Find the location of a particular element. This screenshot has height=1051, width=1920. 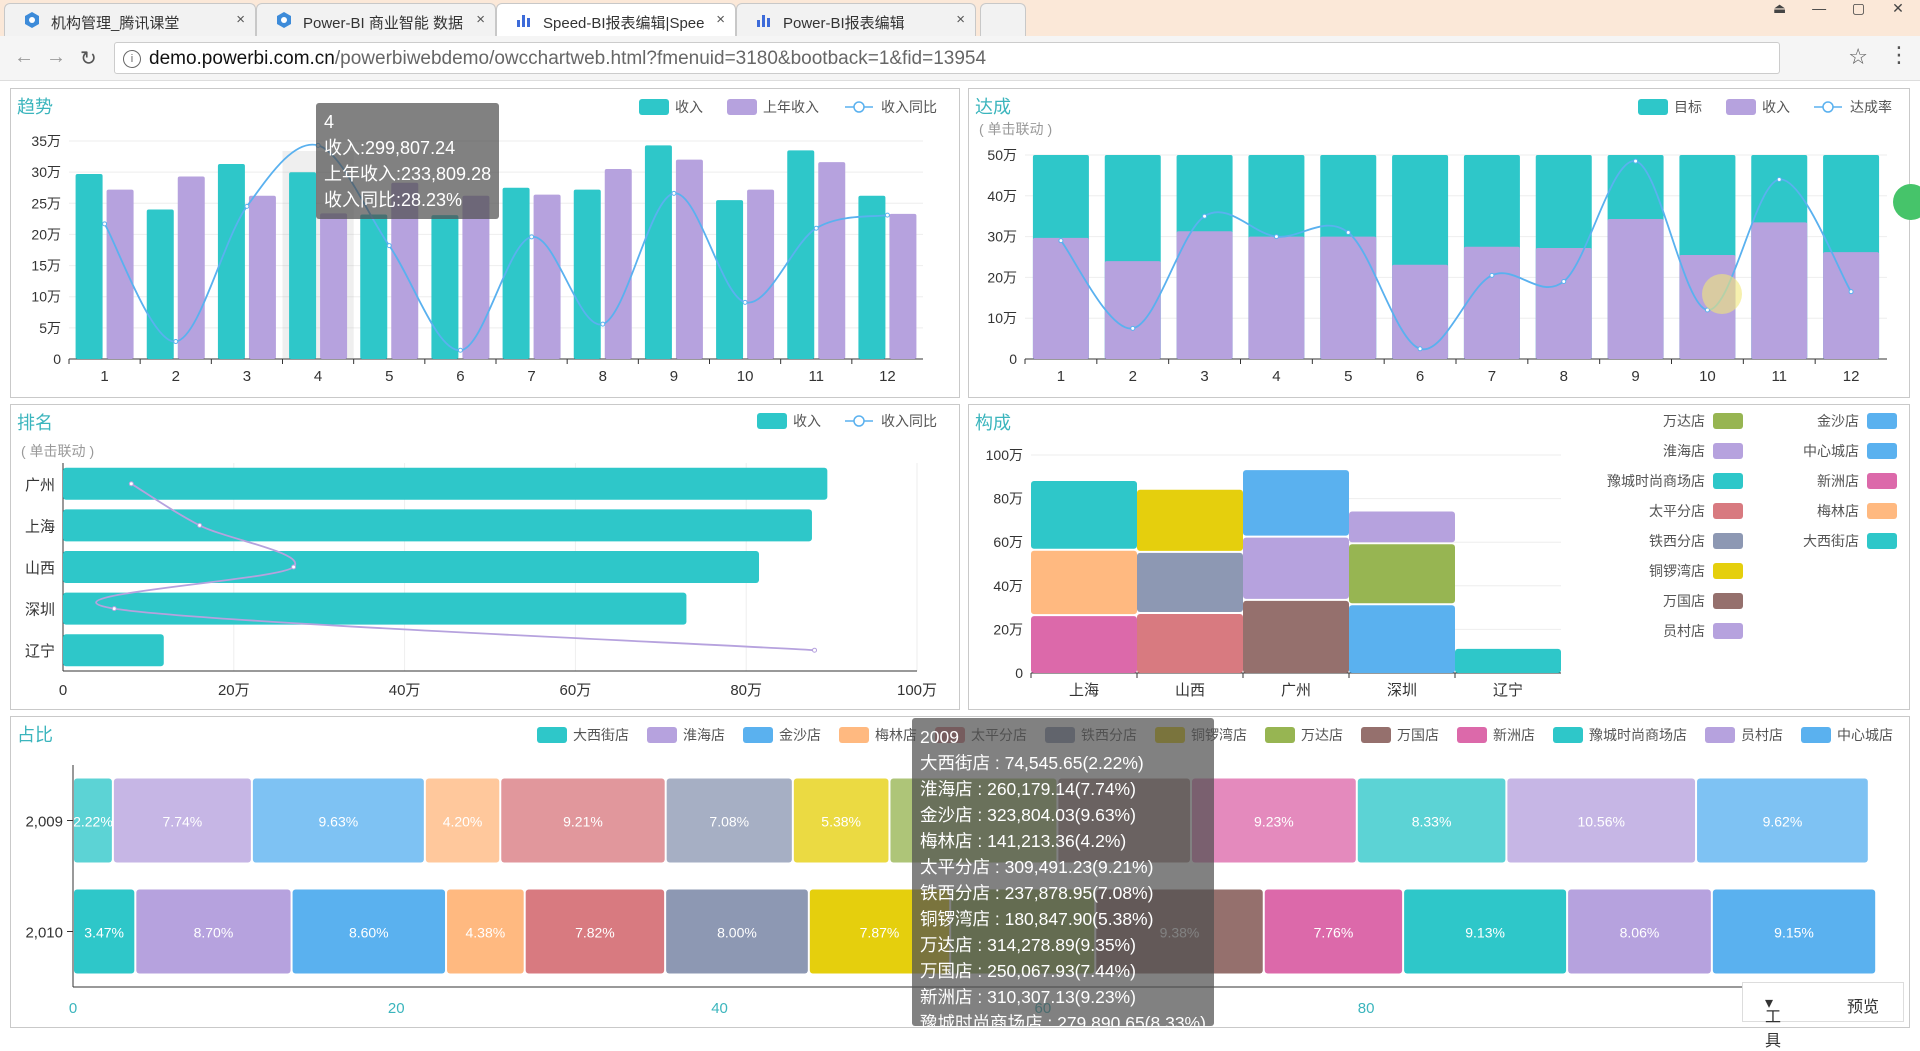

rank-legend-label: 收入同比 is located at coordinates (909, 421).